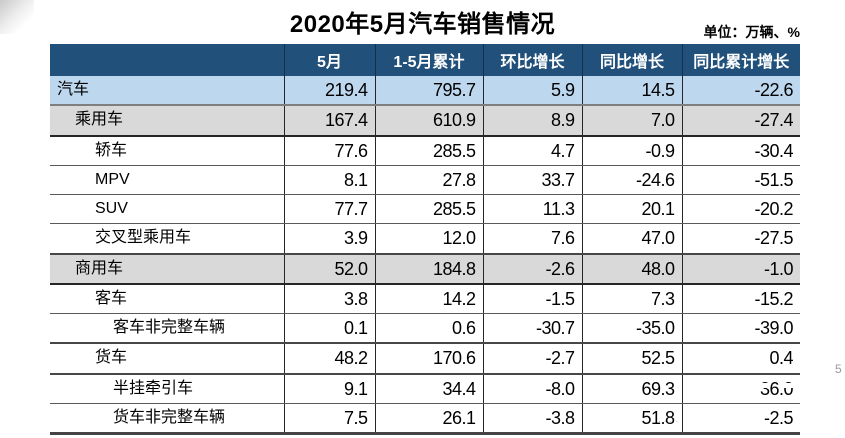 This screenshot has height=438, width=845. What do you see at coordinates (740, 150) in the screenshot?
I see `data-cell: -30.4` at bounding box center [740, 150].